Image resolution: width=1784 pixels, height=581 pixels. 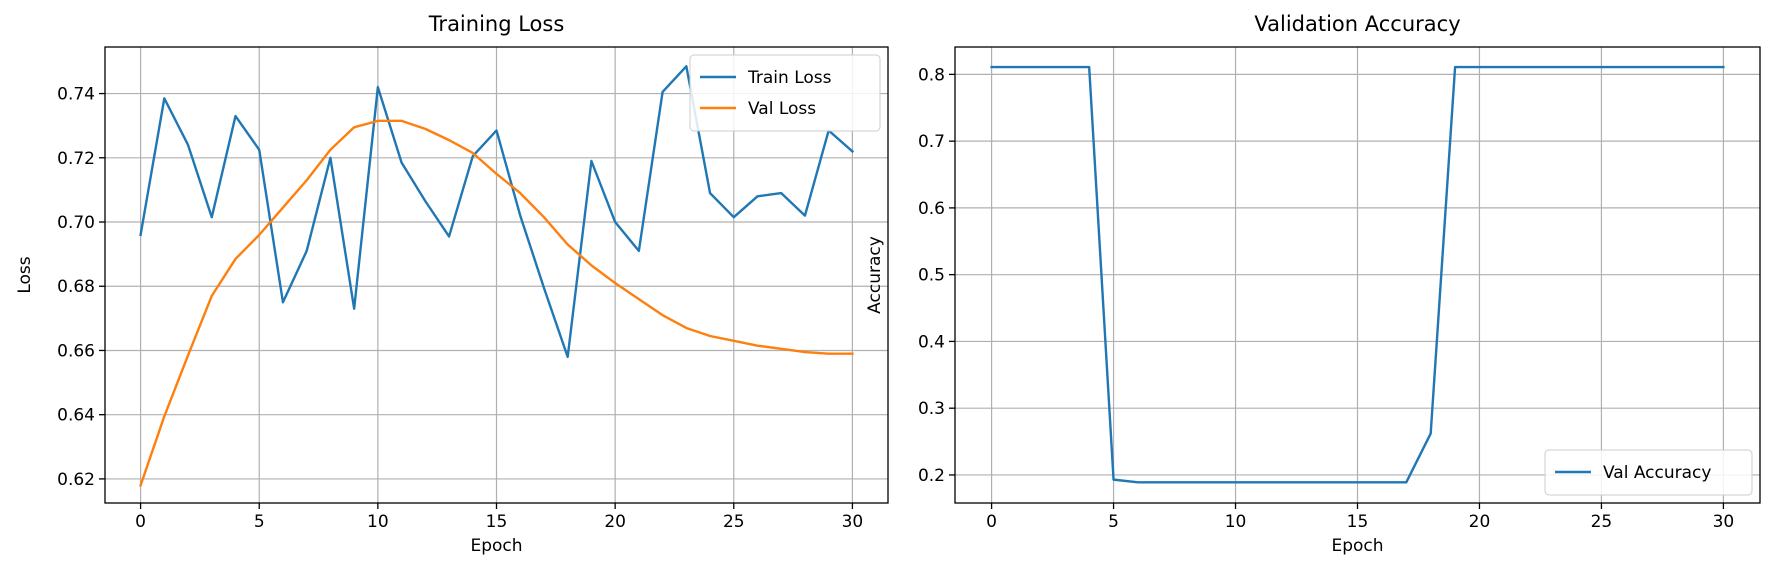 What do you see at coordinates (931, 476) in the screenshot?
I see `y-tick-label: 0.2` at bounding box center [931, 476].